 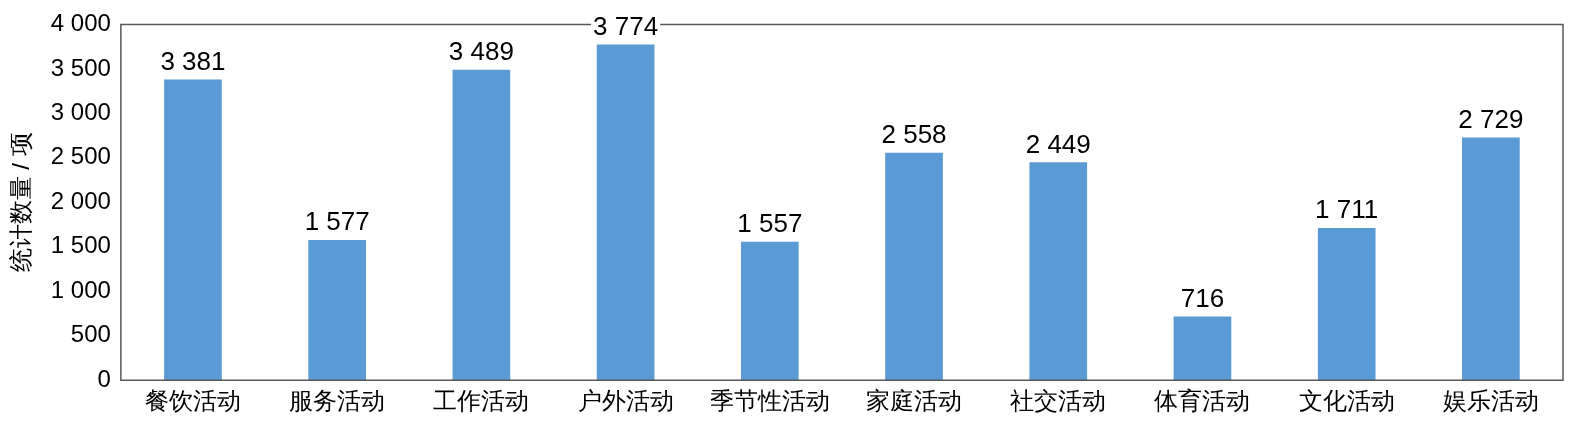 I want to click on x-tick-label: 季节性活动, so click(x=769, y=401).